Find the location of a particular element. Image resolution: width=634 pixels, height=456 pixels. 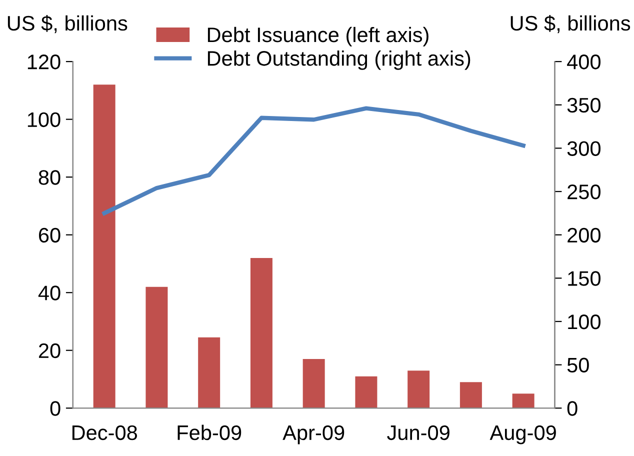

x-tick-label: Feb-09 is located at coordinates (210, 432).